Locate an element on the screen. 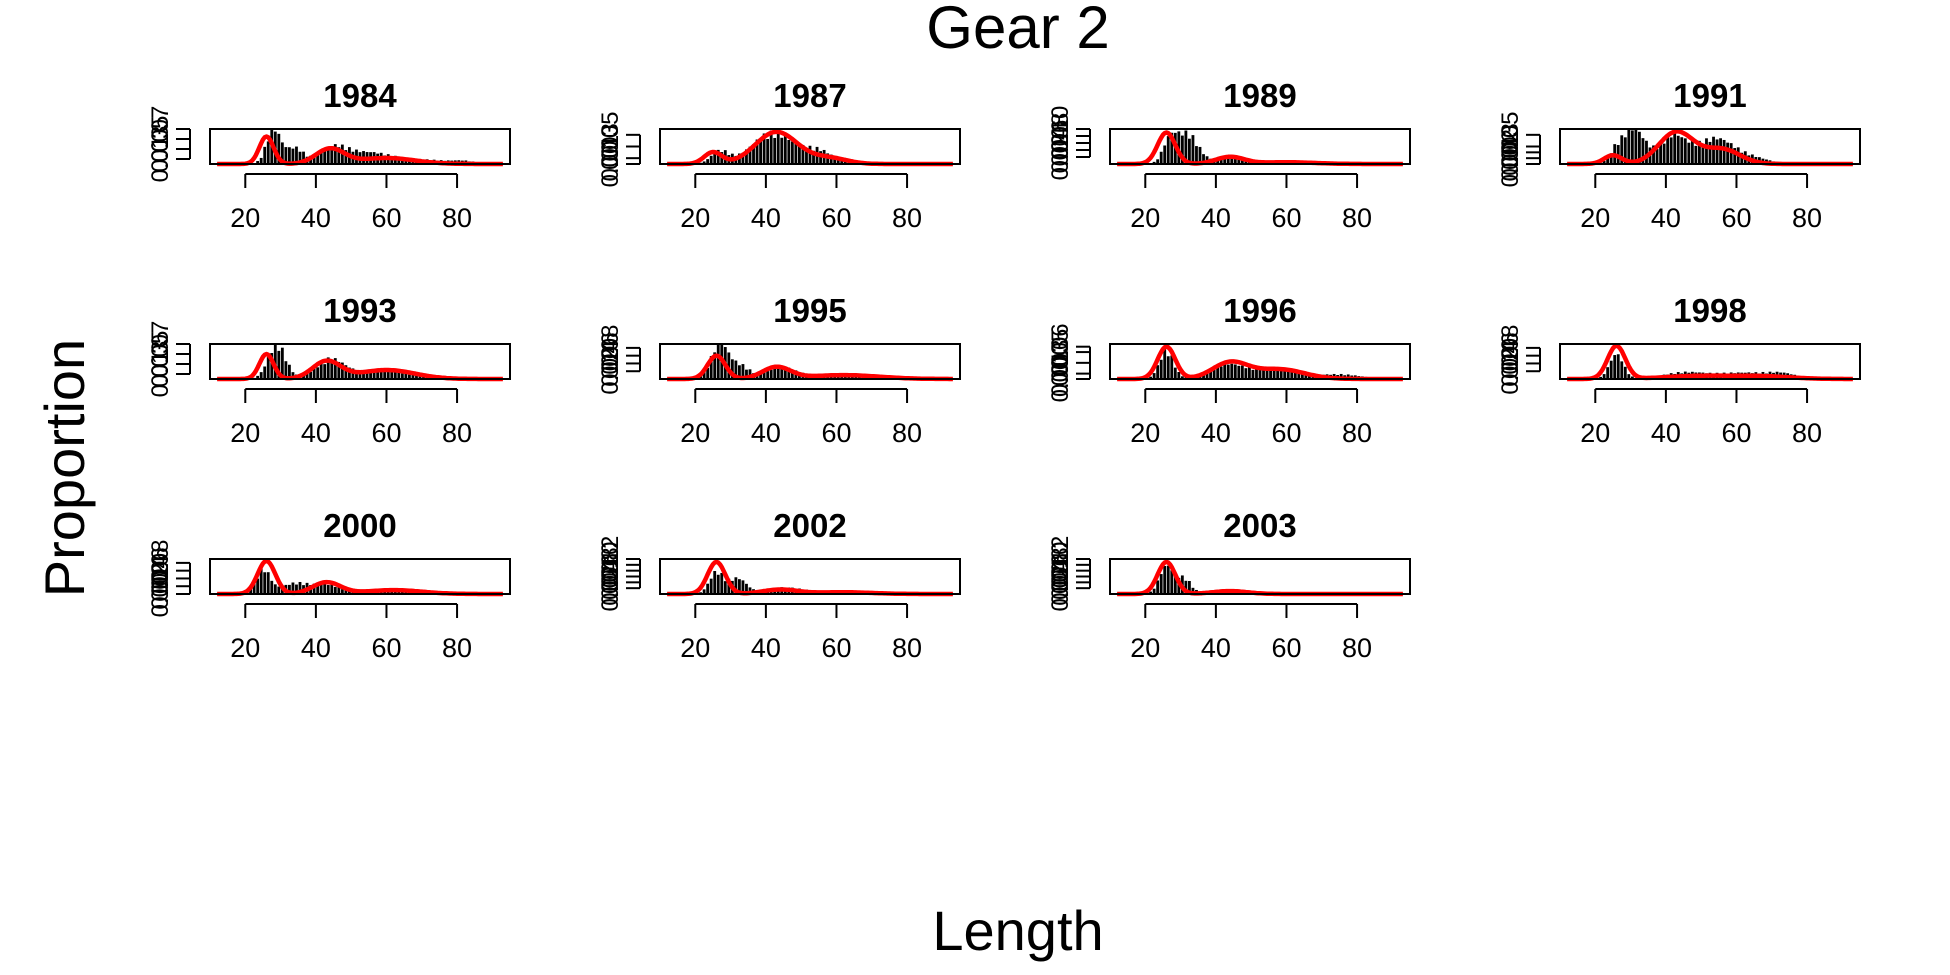 This screenshot has width=1950, height=975. y-tick-label: 0.01 is located at coordinates (160, 374).